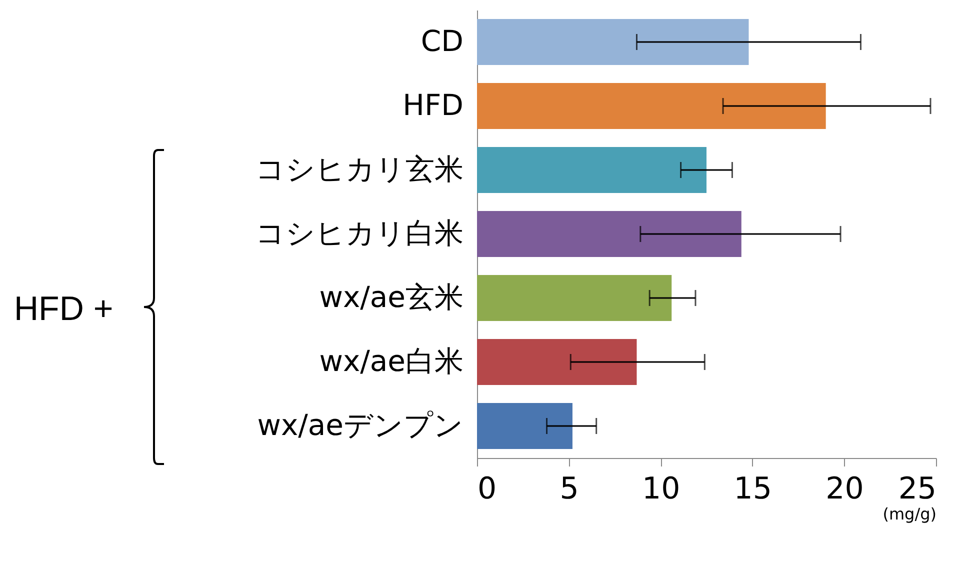 This screenshot has height=565, width=964. What do you see at coordinates (917, 489) in the screenshot?
I see `x-tick-label: 25` at bounding box center [917, 489].